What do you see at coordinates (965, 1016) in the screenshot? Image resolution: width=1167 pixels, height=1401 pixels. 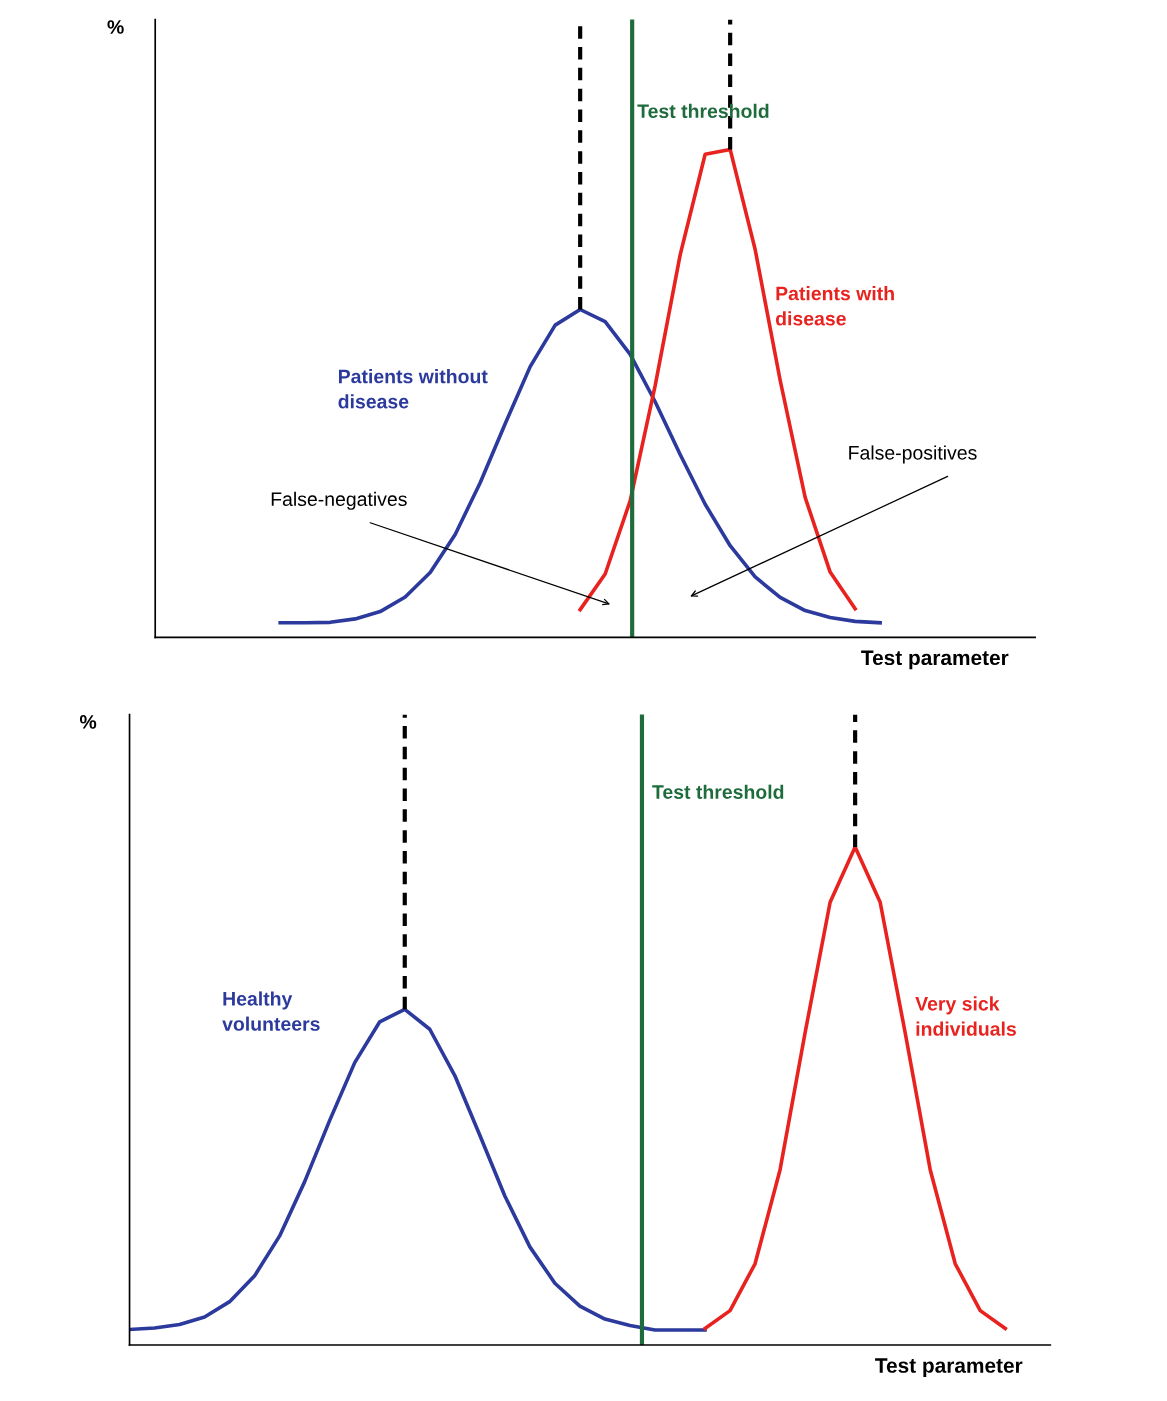 I see `series-label: Very sick individuals` at bounding box center [965, 1016].